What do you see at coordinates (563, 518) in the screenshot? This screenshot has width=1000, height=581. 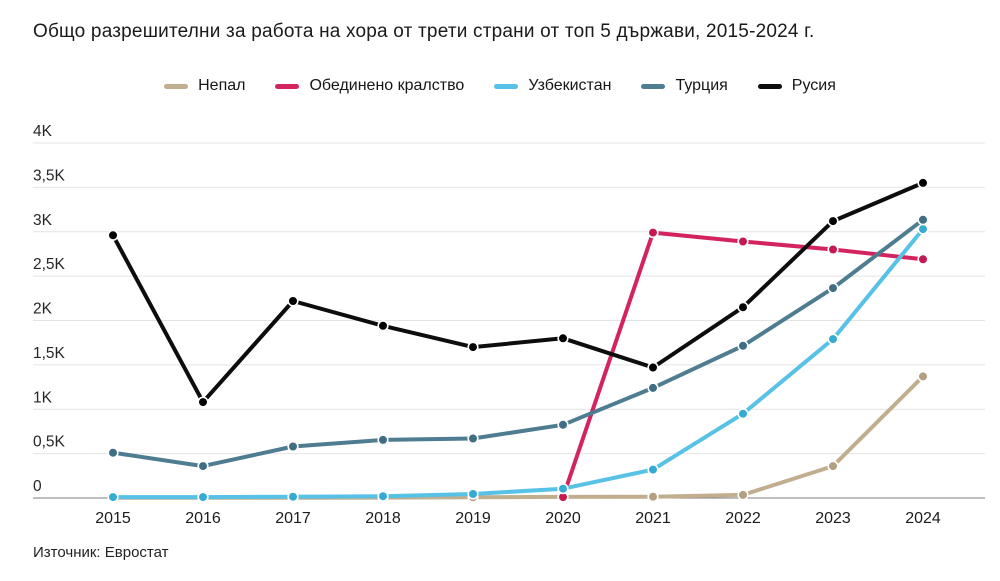 I see `x-tick-label: 2020` at bounding box center [563, 518].